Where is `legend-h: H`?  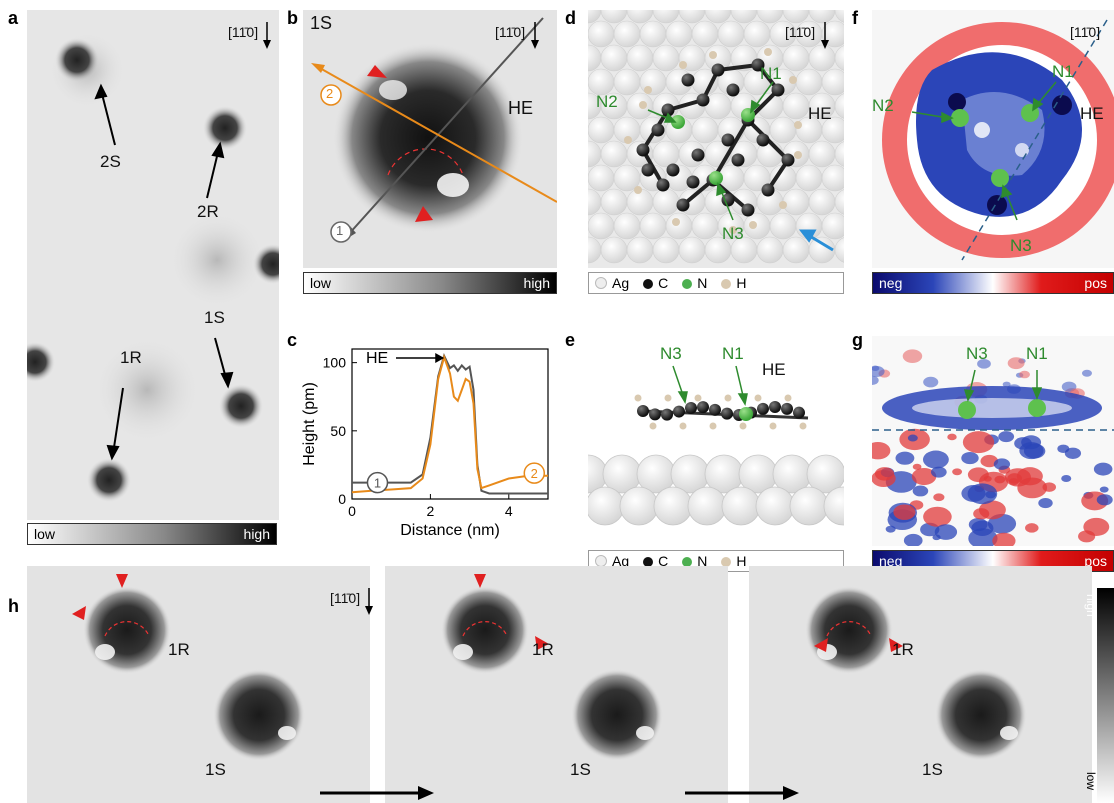
legend-h: H is located at coordinates (734, 561).